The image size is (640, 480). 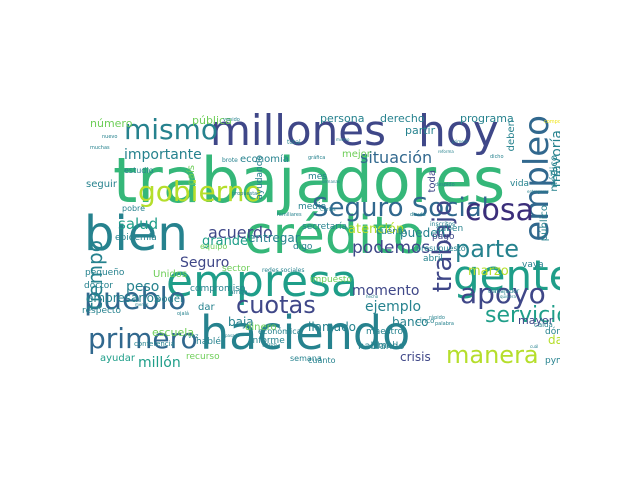 I want to click on word-102: presupuesto, so click(x=441, y=248).